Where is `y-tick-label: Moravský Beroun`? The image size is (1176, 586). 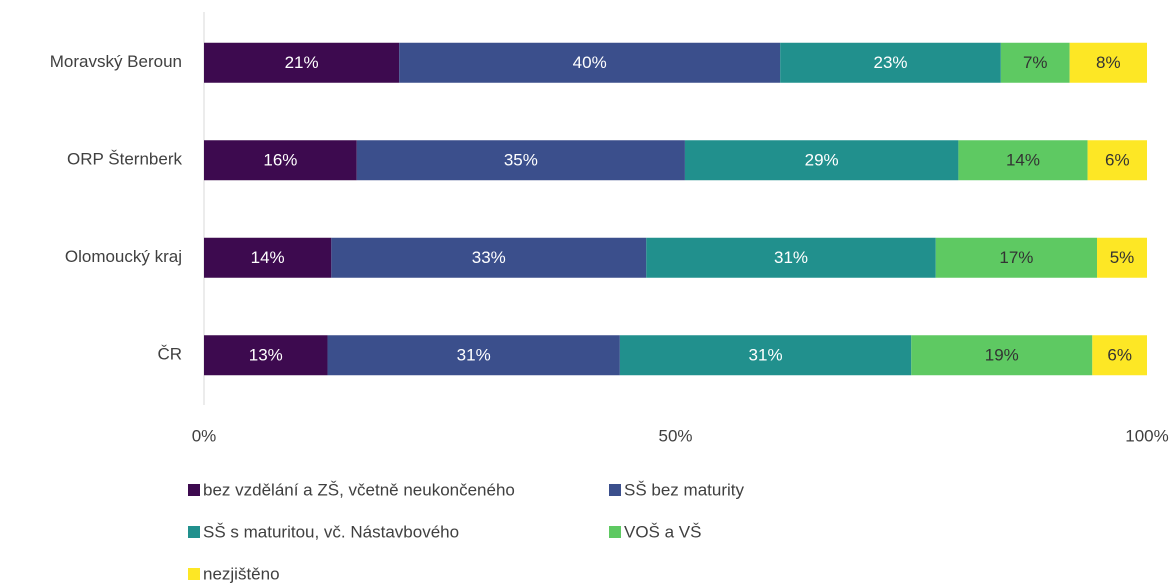 y-tick-label: Moravský Beroun is located at coordinates (116, 61).